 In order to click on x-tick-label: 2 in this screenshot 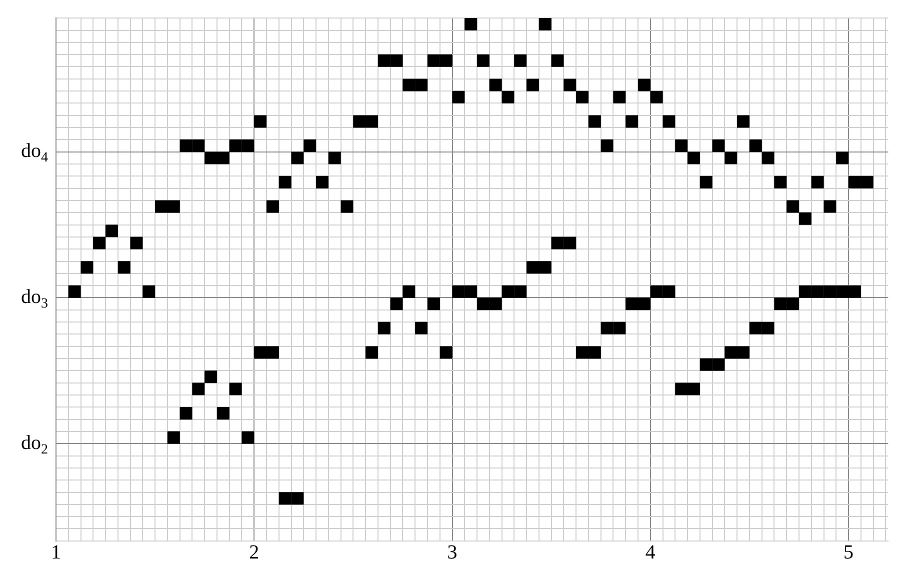, I will do `click(254, 552)`.